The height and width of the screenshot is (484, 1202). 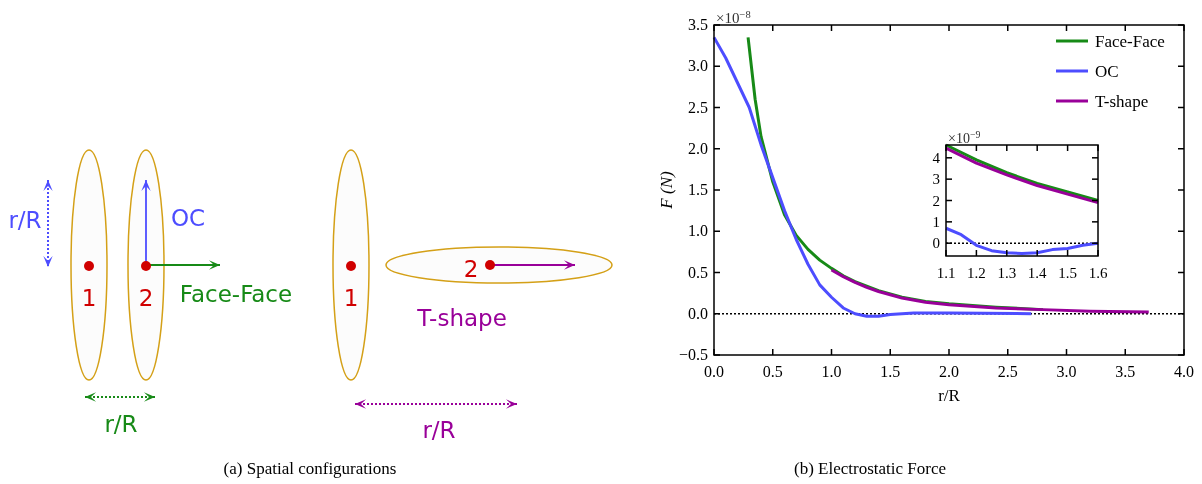 I want to click on y-tick-label: −0.5, so click(x=693, y=354).